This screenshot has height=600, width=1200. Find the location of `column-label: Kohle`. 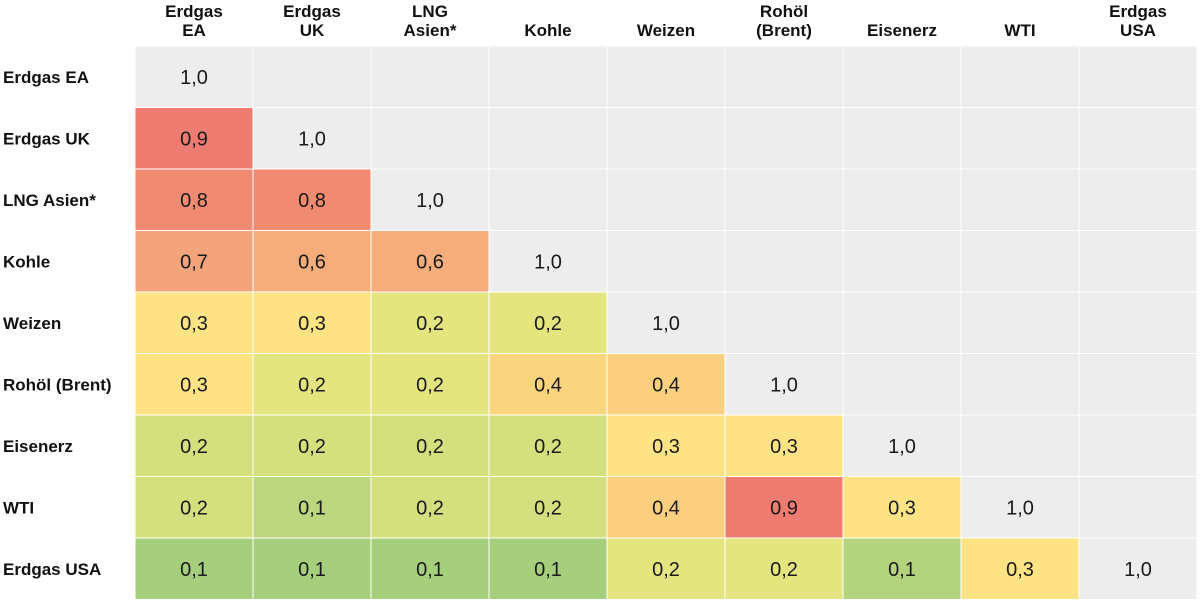

column-label: Kohle is located at coordinates (547, 30).